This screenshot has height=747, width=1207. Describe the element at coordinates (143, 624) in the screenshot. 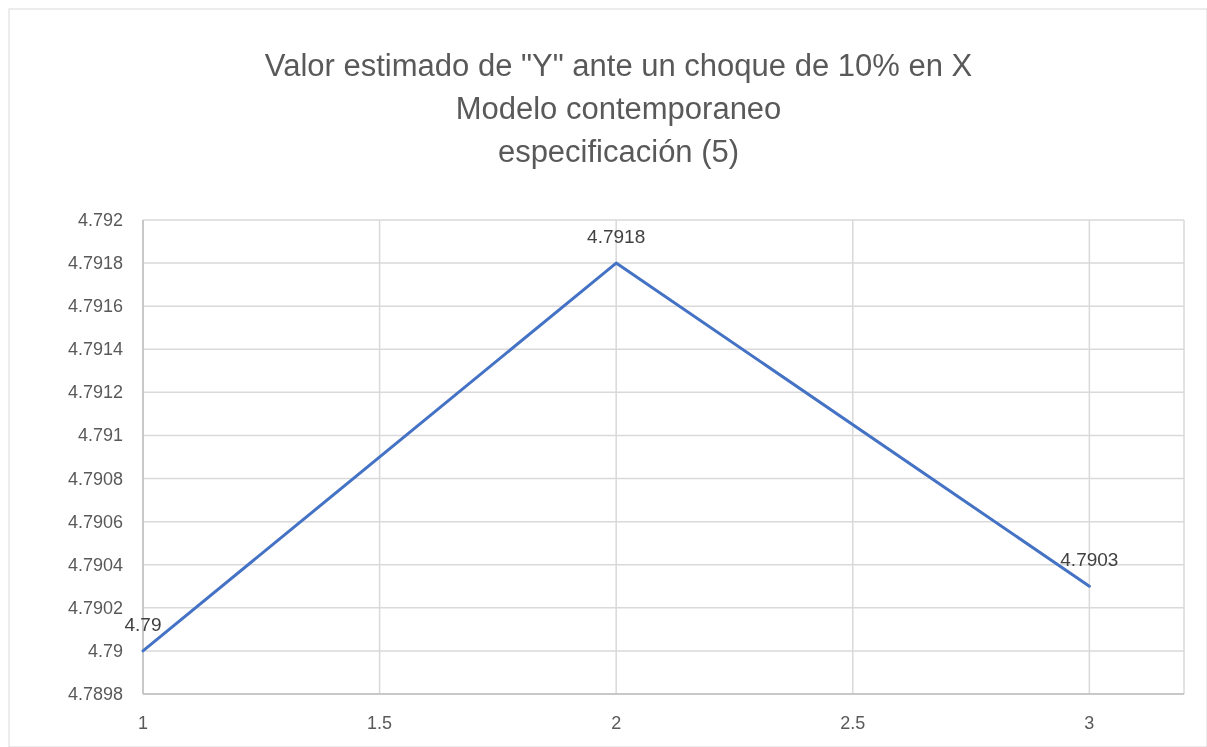

I see `data-label: 4.79` at that location.